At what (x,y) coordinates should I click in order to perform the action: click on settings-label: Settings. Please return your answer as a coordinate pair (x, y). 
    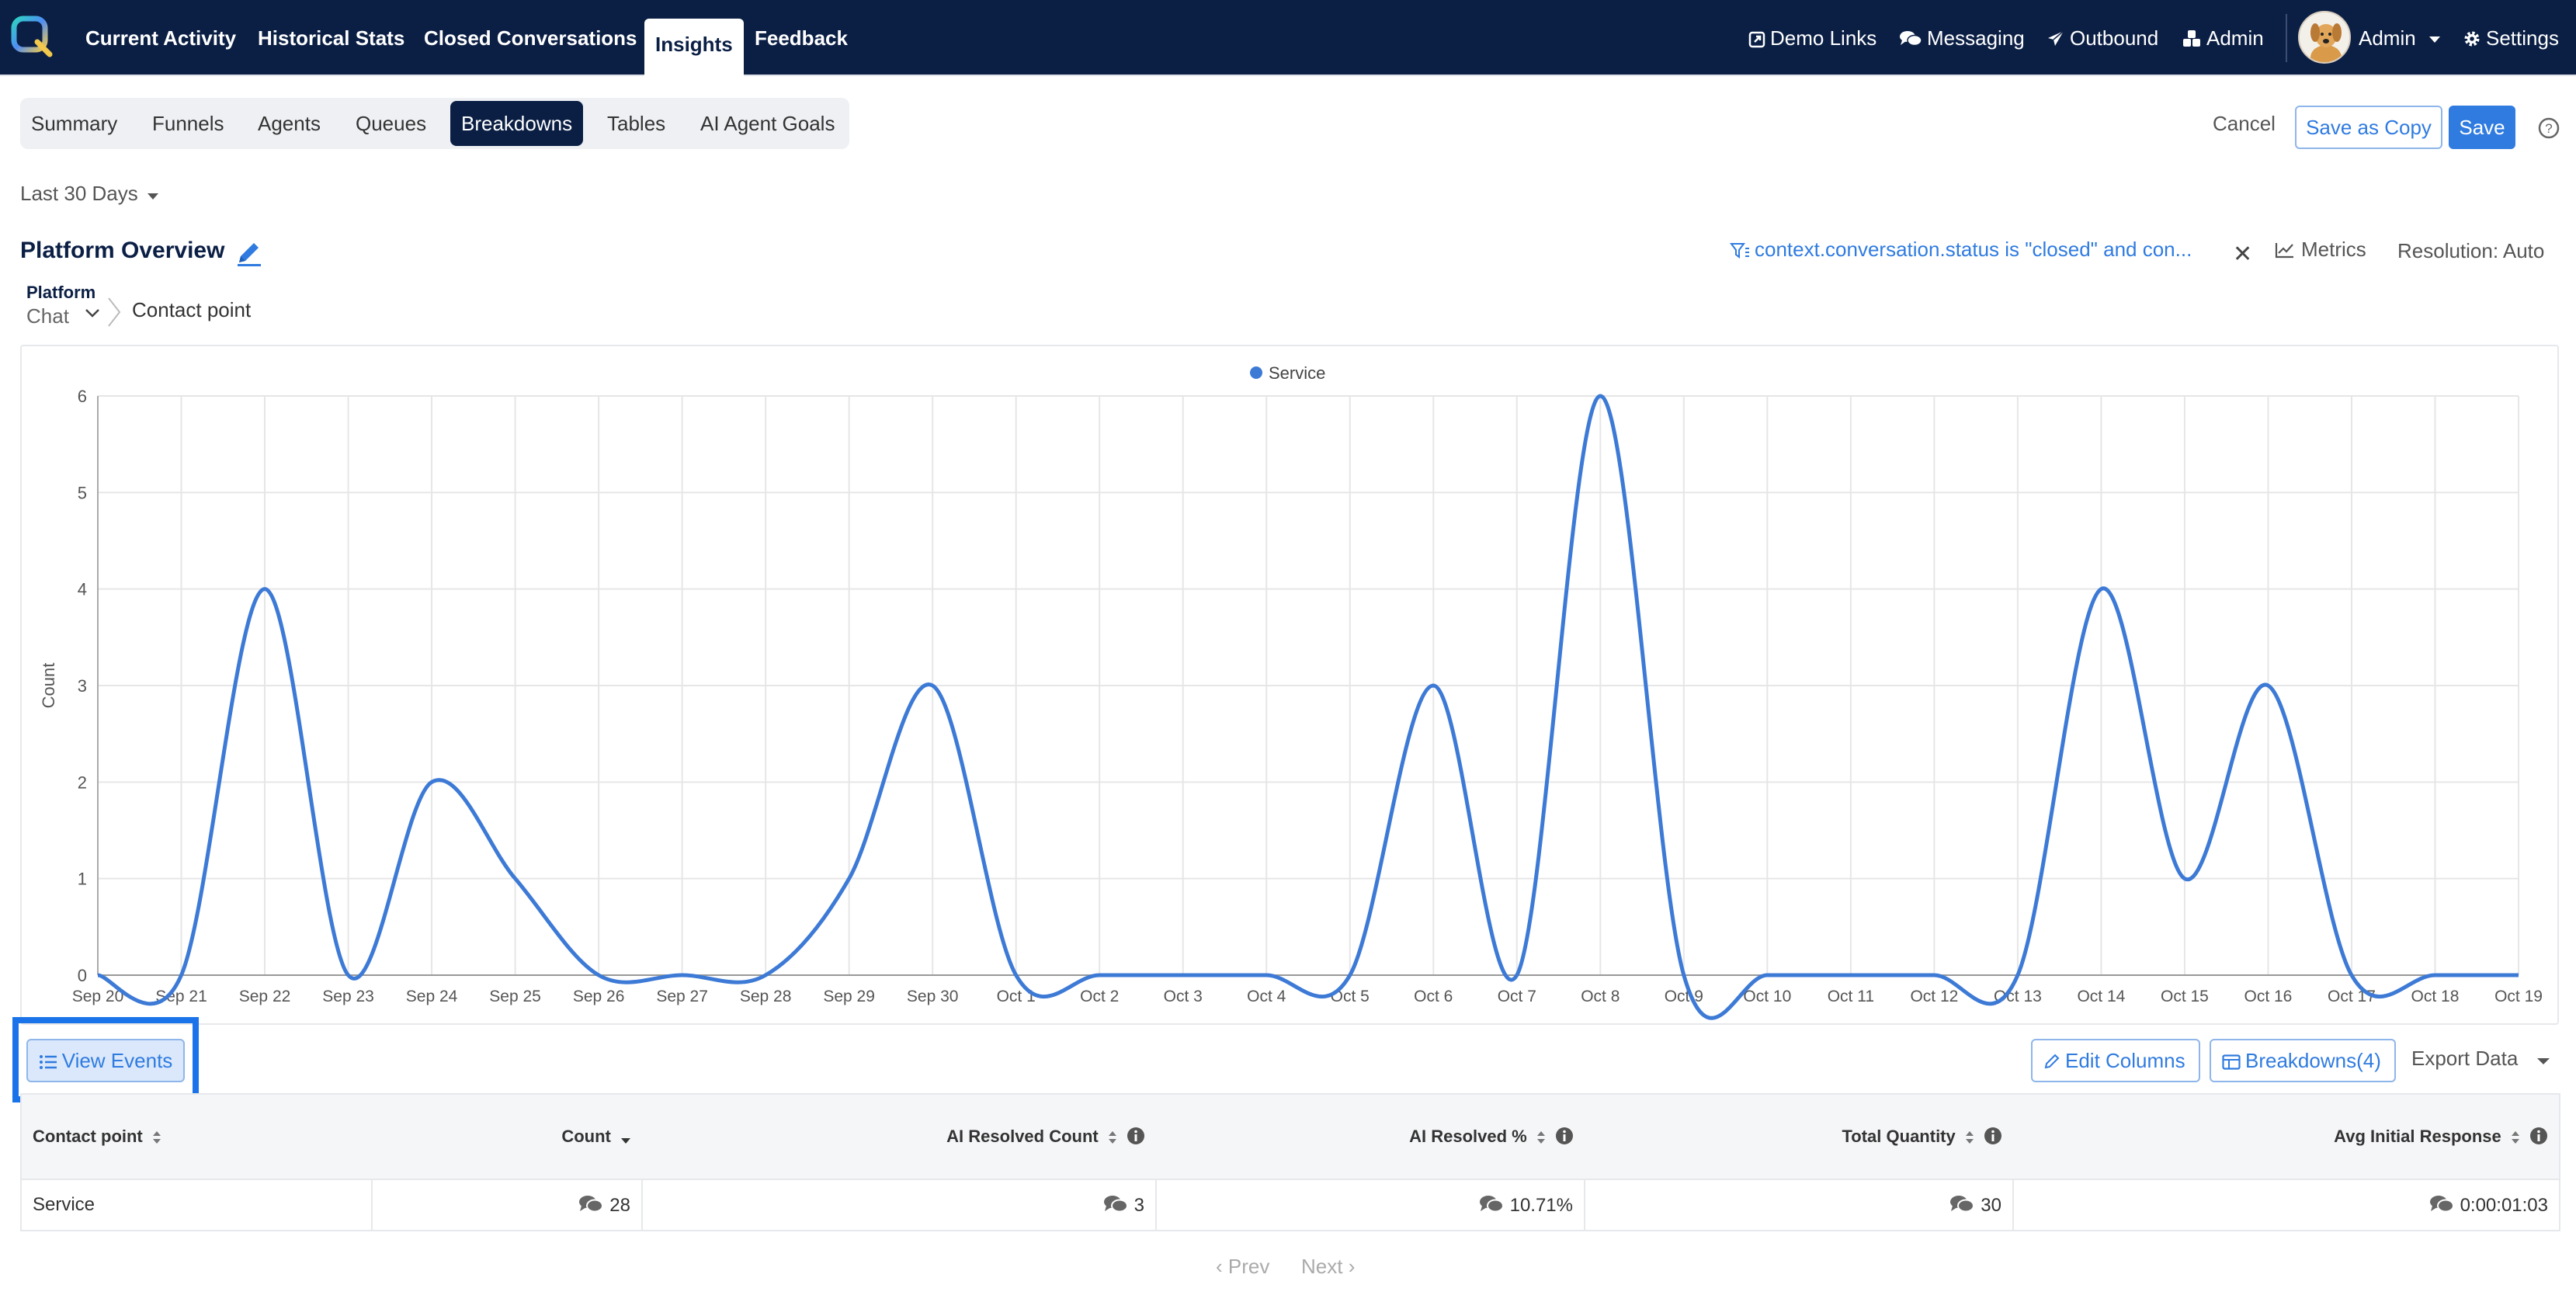
    Looking at the image, I should click on (2522, 38).